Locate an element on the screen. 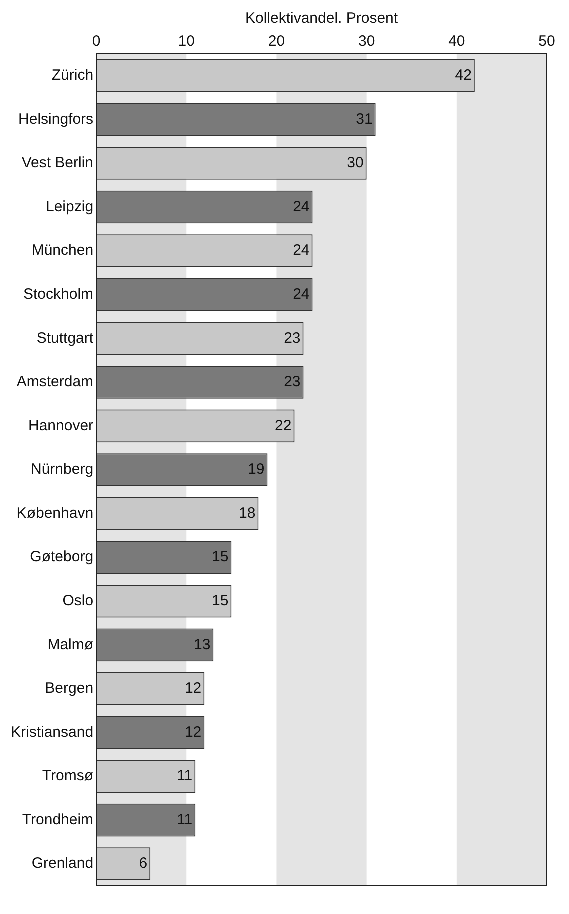  data-label: 18 is located at coordinates (247, 513).